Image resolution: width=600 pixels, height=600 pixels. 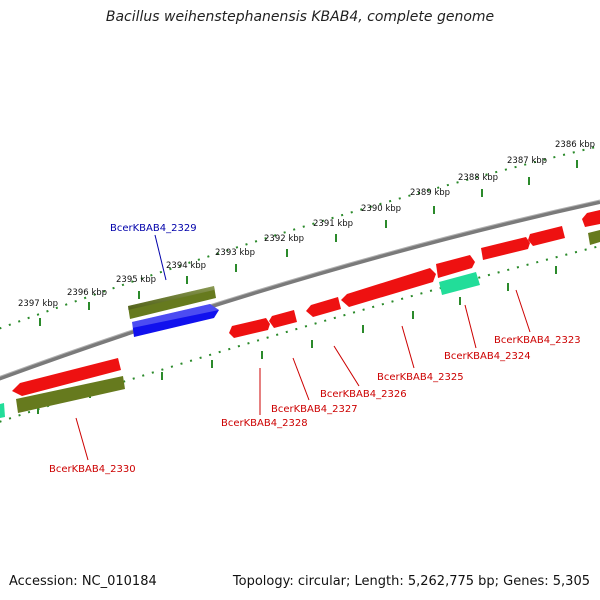 What do you see at coordinates (505, 248) in the screenshot?
I see `gene-2323-arrow` at bounding box center [505, 248].